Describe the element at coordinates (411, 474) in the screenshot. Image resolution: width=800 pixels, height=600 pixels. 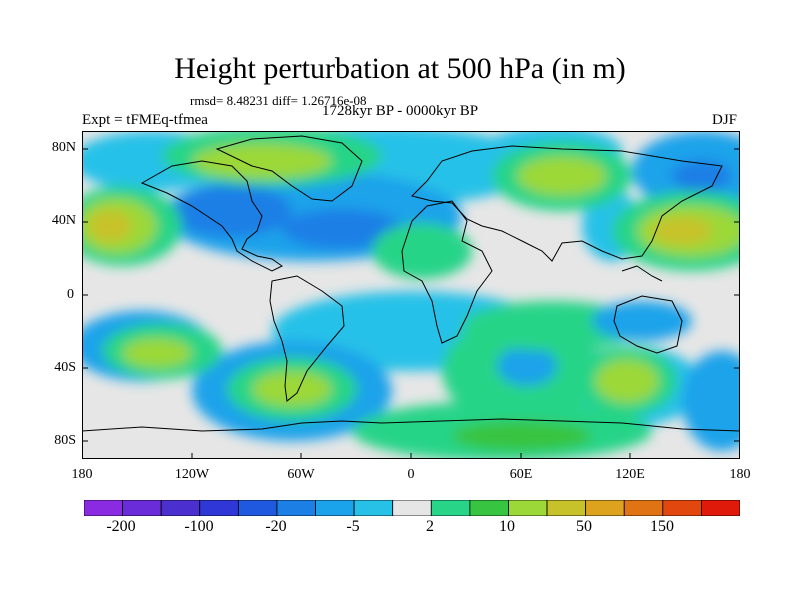
I see `lon-tick-label: 0` at that location.